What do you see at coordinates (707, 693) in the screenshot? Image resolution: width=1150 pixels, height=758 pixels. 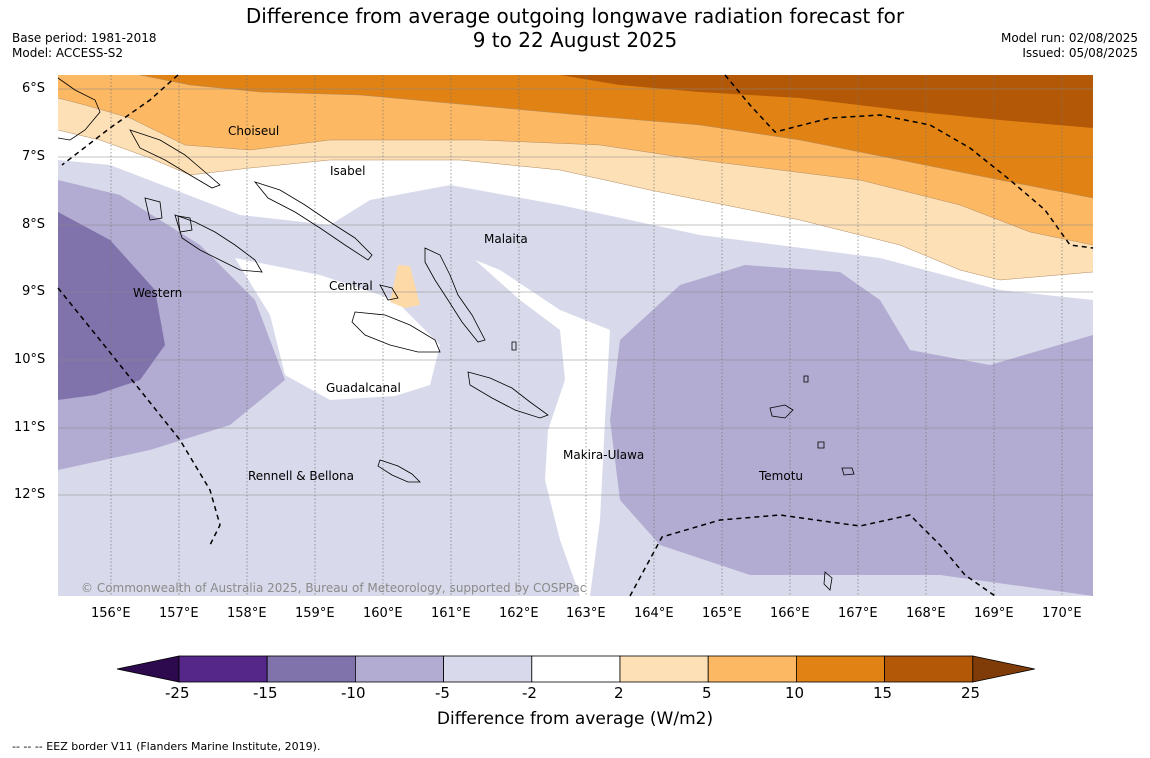 I see `colorbar-tick-5: 5` at bounding box center [707, 693].